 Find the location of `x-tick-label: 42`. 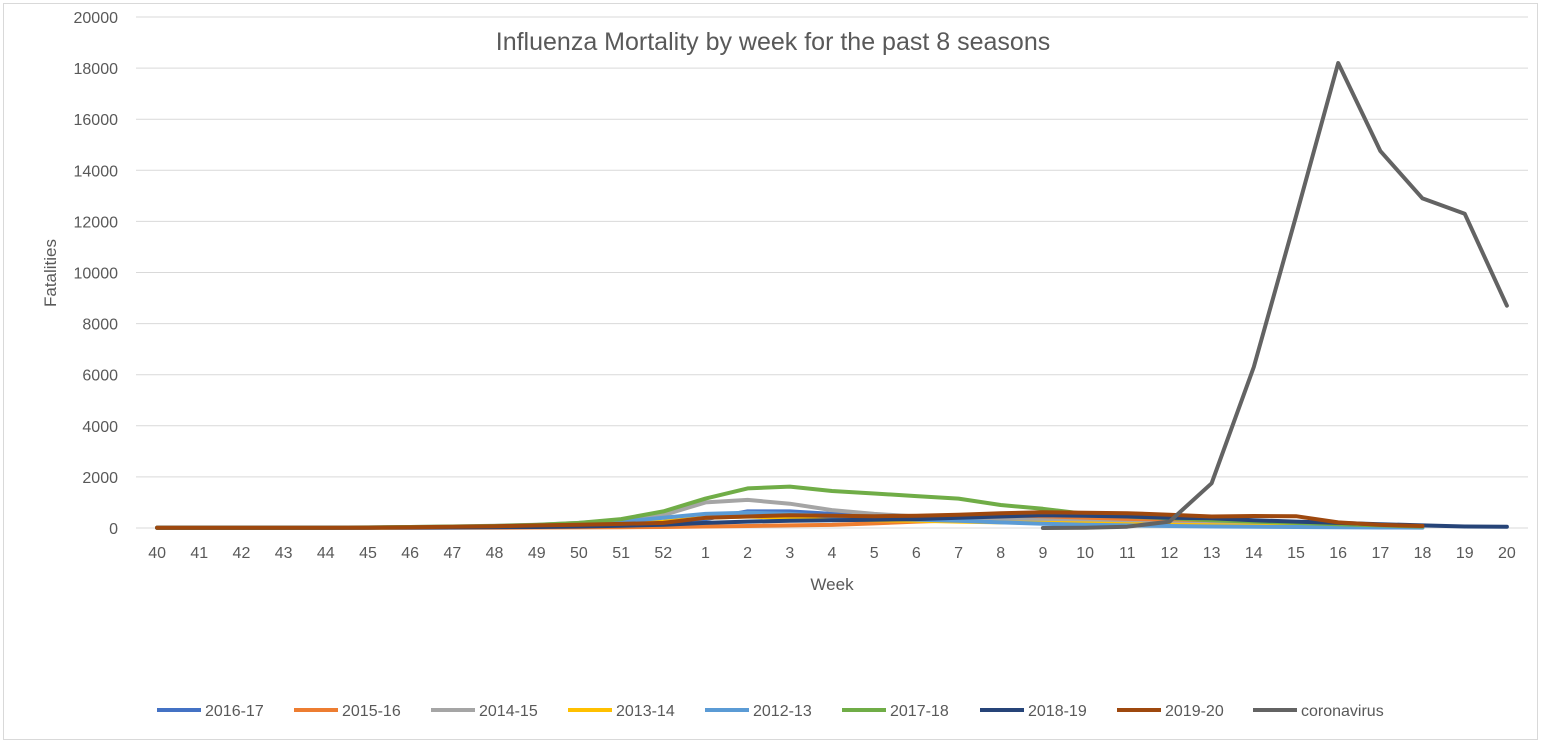

x-tick-label: 42 is located at coordinates (242, 553).